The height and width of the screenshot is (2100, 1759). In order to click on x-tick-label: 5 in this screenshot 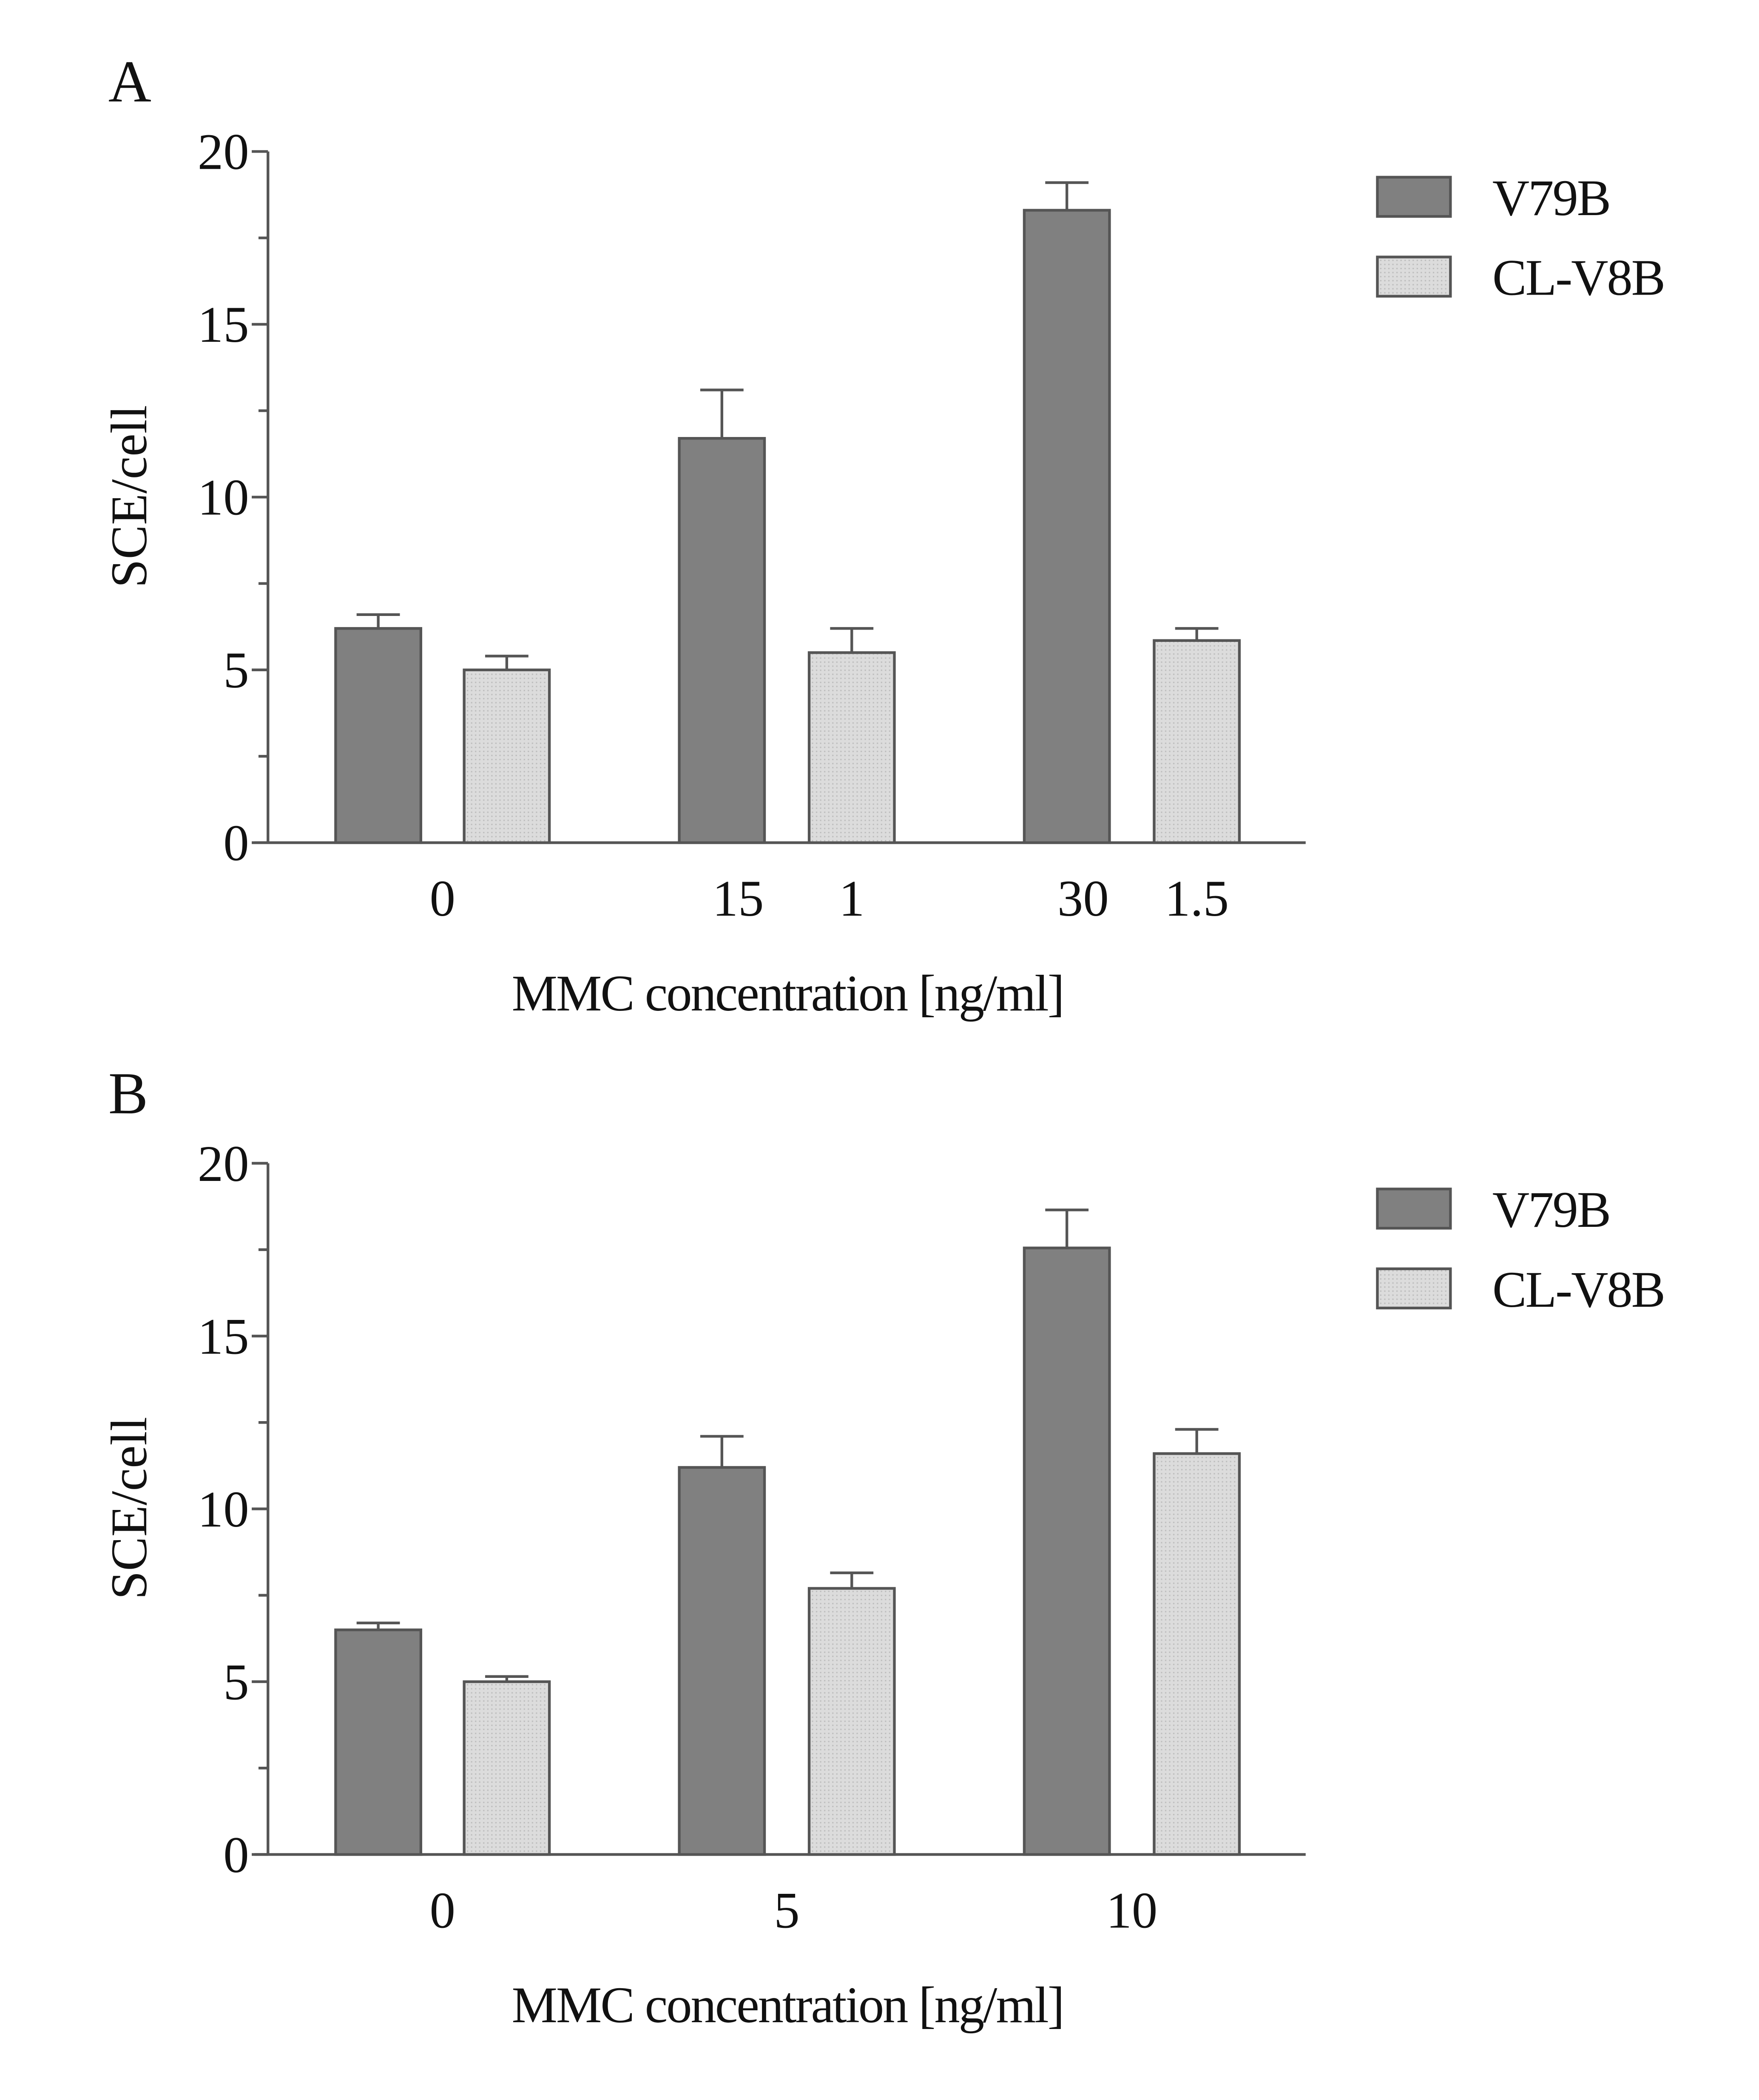, I will do `click(786, 1911)`.